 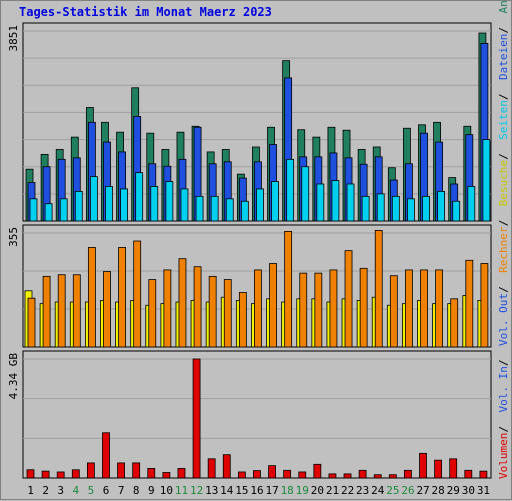 What do you see at coordinates (196, 490) in the screenshot?
I see `x-tick-label: 12` at bounding box center [196, 490].